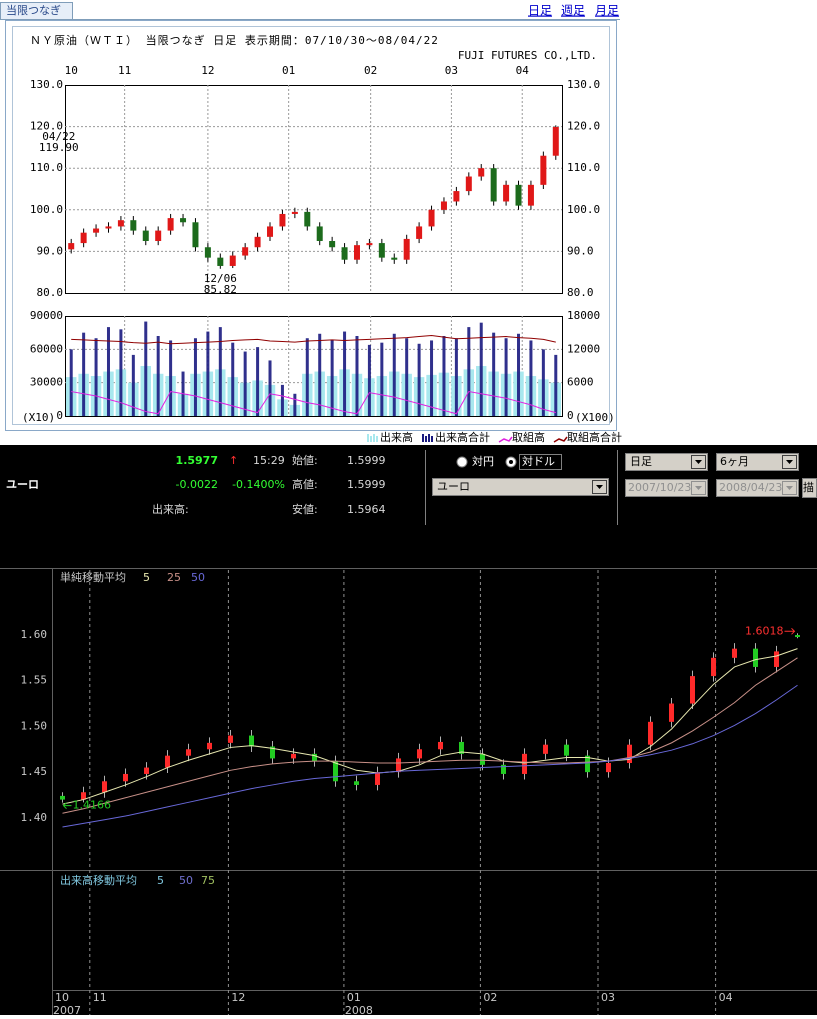 This screenshot has width=817, height=1019. Describe the element at coordinates (462, 462) in the screenshot. I see `radio` at that location.